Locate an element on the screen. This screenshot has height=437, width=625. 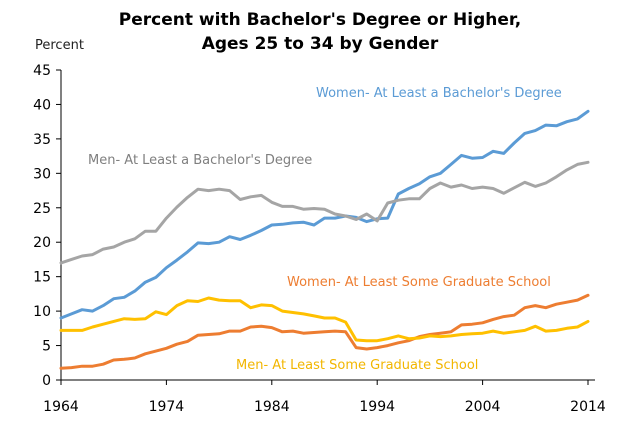
x-axis-ticks: 1964 1974 1984 1994 2004 2014 is located at coordinates (324, 397).